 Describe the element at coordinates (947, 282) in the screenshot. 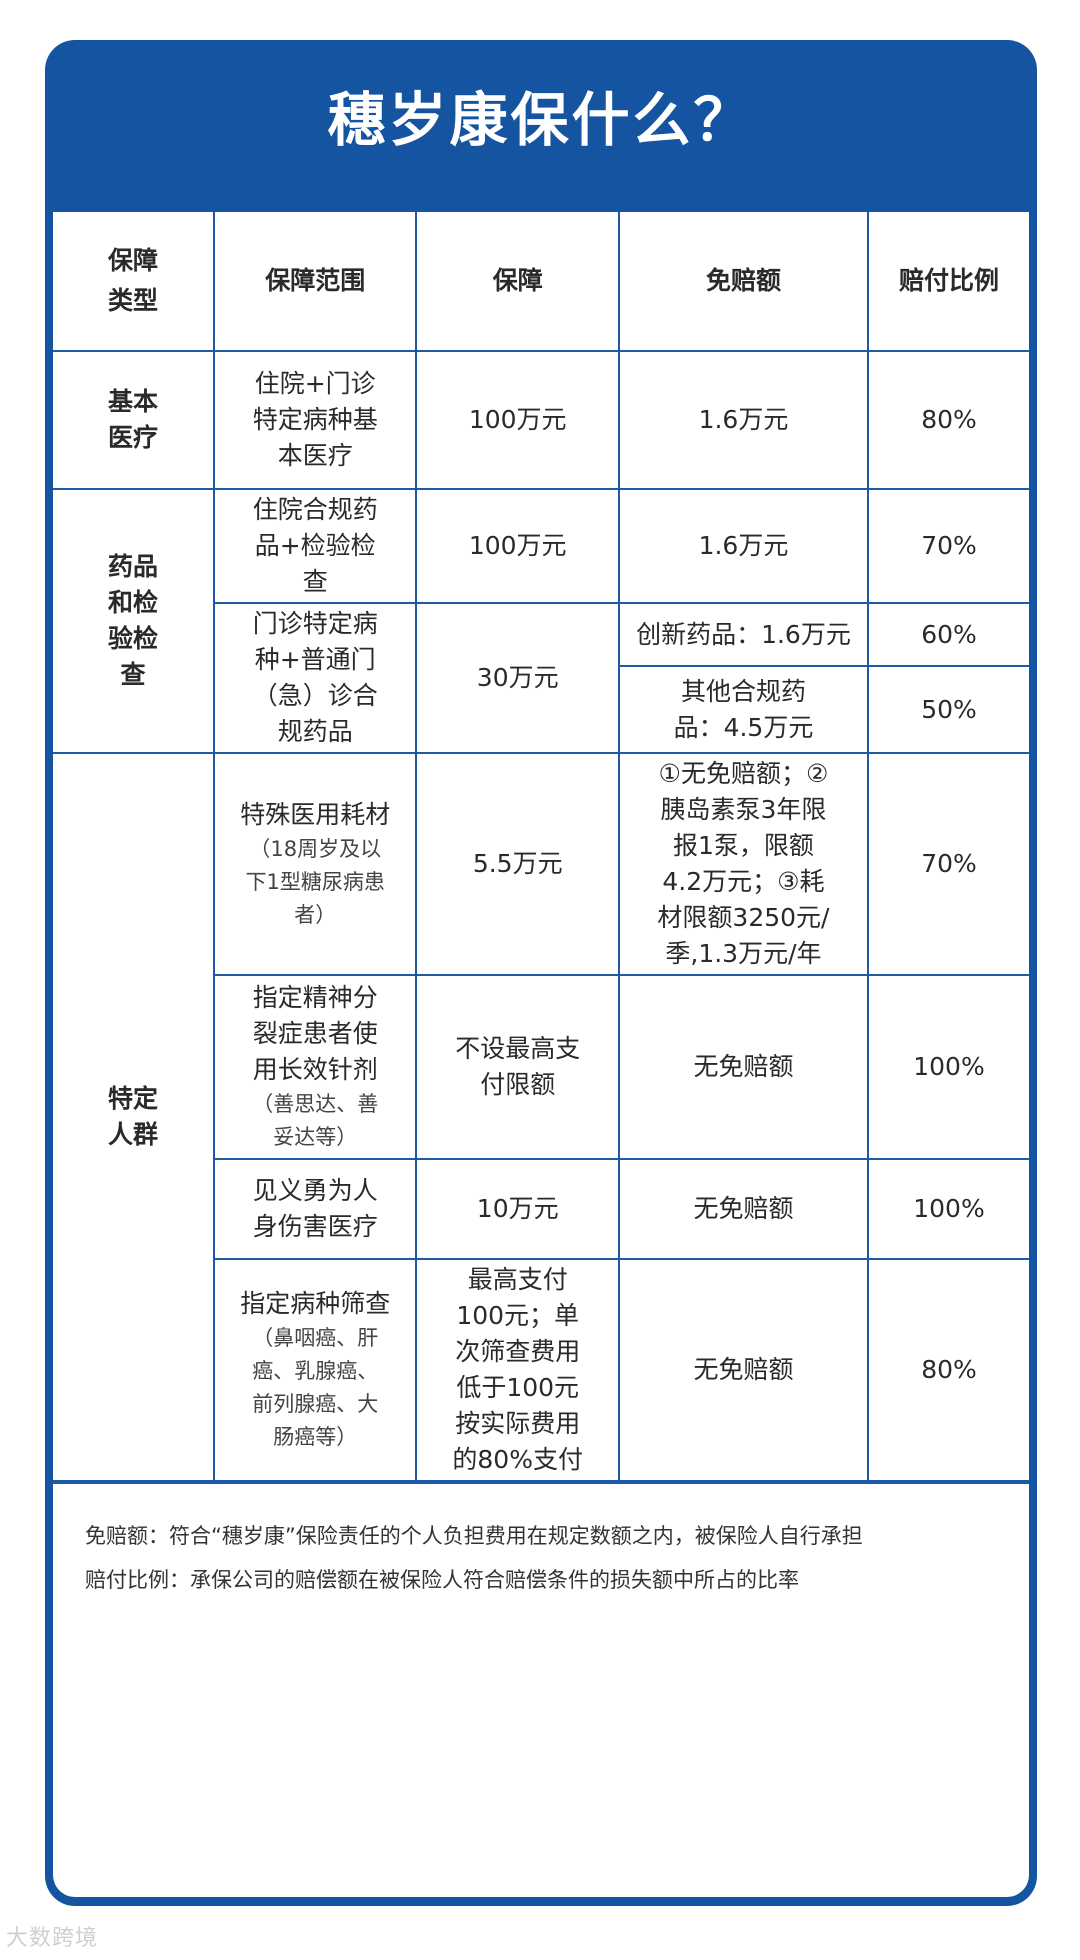

I see `header-ratio: 赔付比例` at that location.